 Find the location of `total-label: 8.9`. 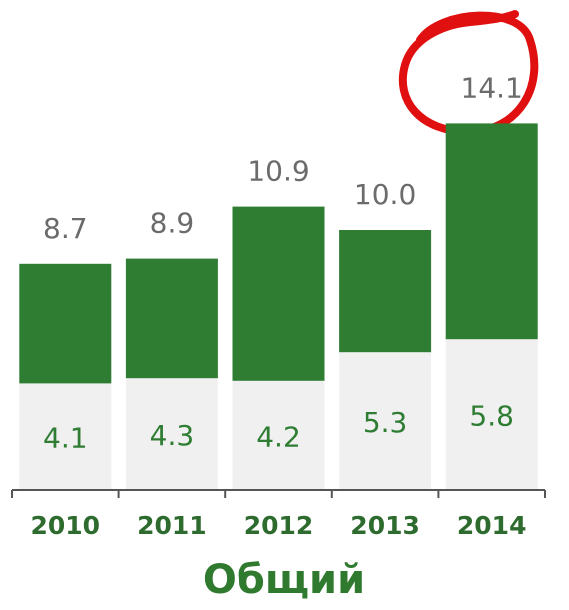

total-label: 8.9 is located at coordinates (172, 223).